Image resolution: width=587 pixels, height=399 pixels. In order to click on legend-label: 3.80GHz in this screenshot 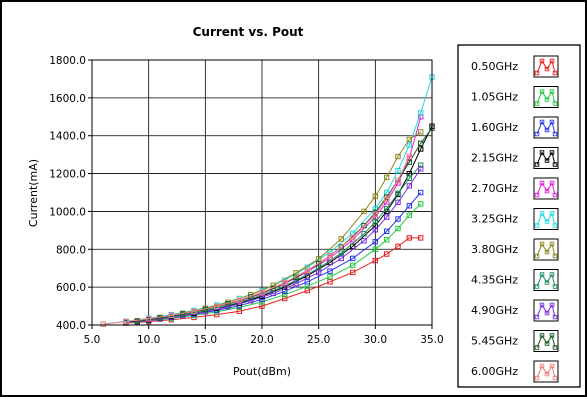, I will do `click(494, 249)`.